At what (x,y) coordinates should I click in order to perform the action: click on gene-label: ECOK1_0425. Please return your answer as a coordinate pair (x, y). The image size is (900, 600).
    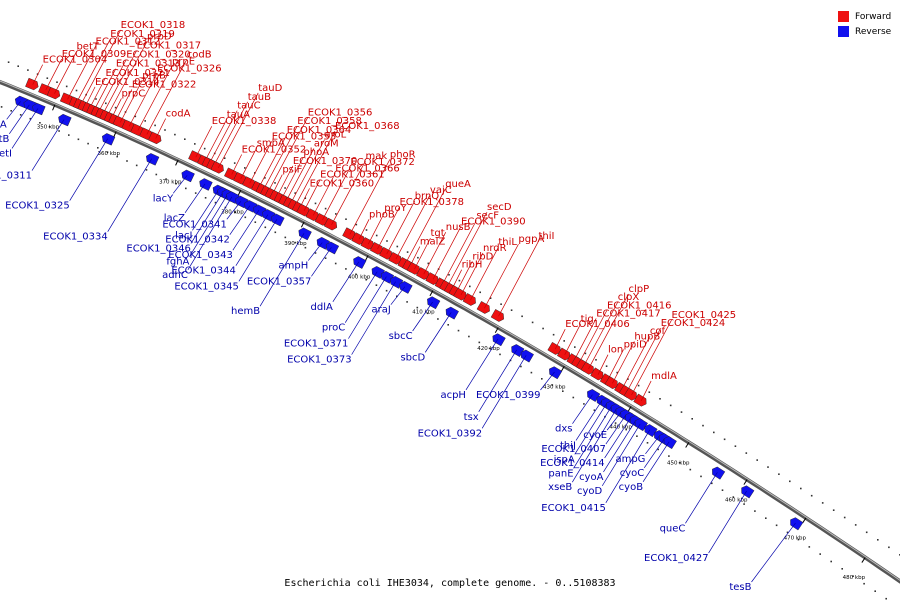
    Looking at the image, I should click on (704, 315).